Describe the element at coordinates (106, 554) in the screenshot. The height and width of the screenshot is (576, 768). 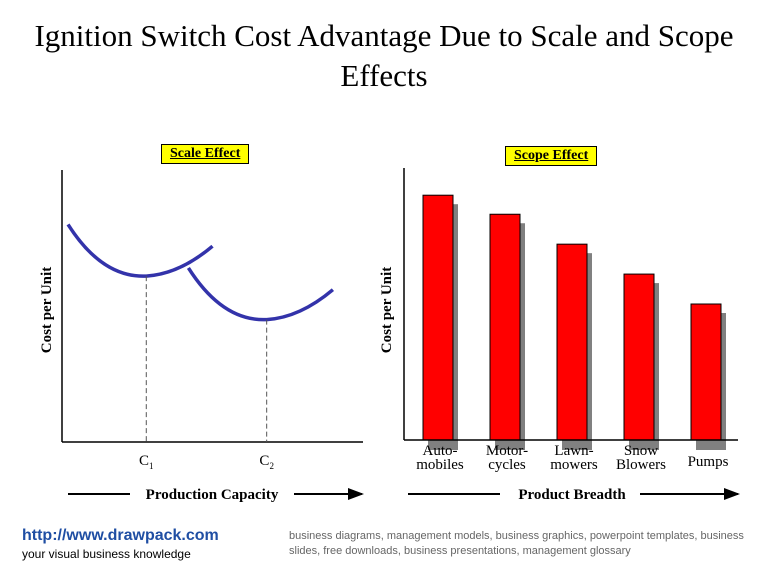
I see `footer-tagline: your visual business knowledge` at that location.